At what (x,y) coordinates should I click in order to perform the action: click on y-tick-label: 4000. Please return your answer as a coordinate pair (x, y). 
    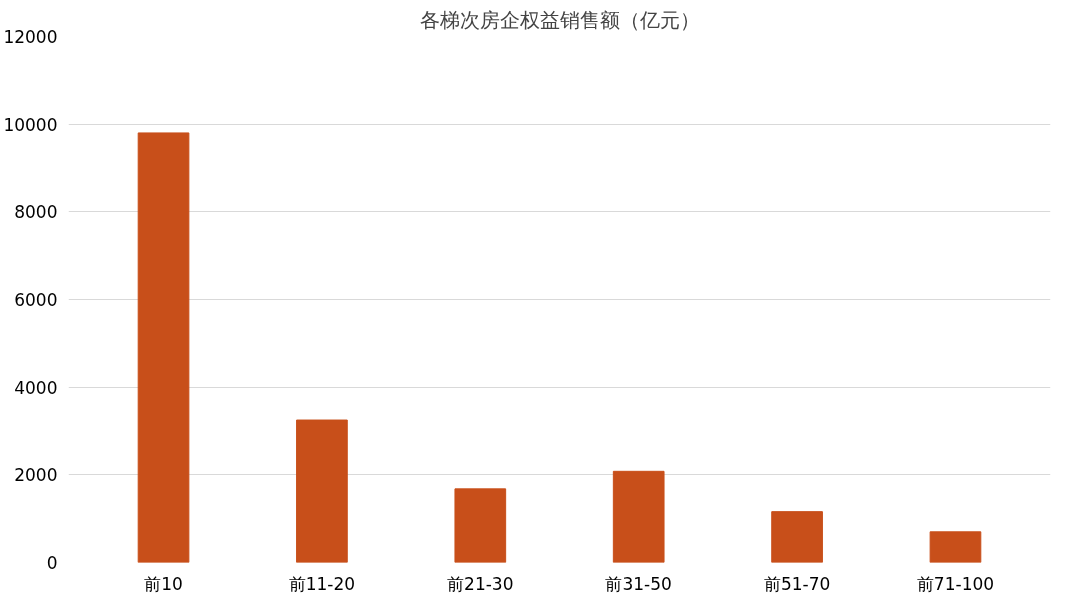
    Looking at the image, I should click on (36, 387).